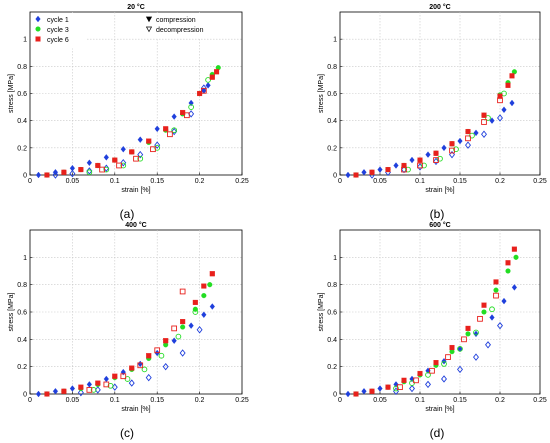 This screenshot has height=443, width=550. Describe the element at coordinates (30, 181) in the screenshot. I see `x-tick-label: 0` at that location.